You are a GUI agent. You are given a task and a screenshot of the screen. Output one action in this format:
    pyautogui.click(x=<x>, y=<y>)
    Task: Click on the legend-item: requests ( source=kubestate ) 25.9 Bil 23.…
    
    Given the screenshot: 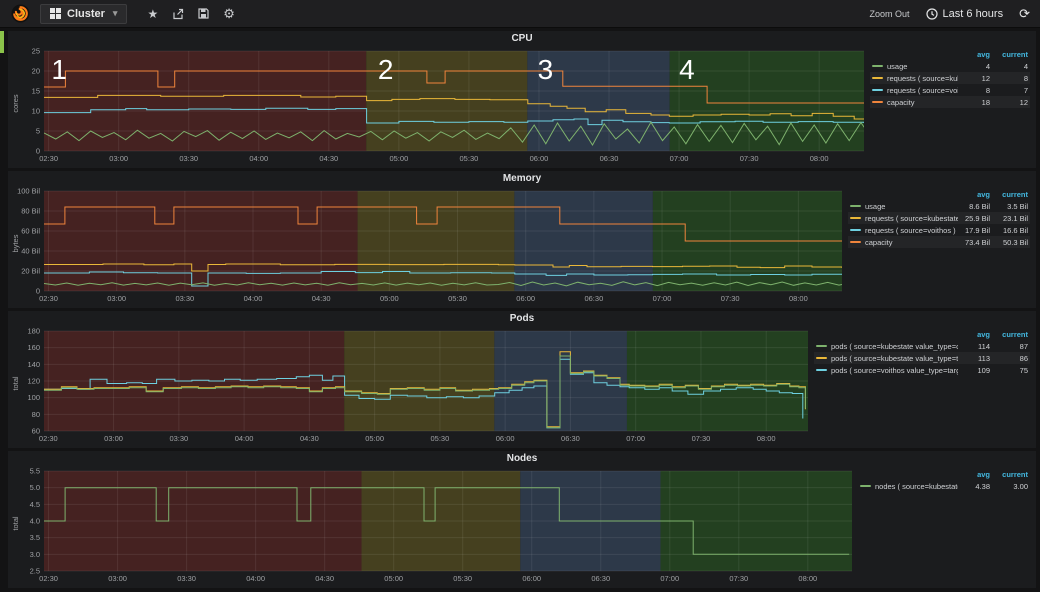 What is the action you would take?
    pyautogui.click(x=939, y=218)
    